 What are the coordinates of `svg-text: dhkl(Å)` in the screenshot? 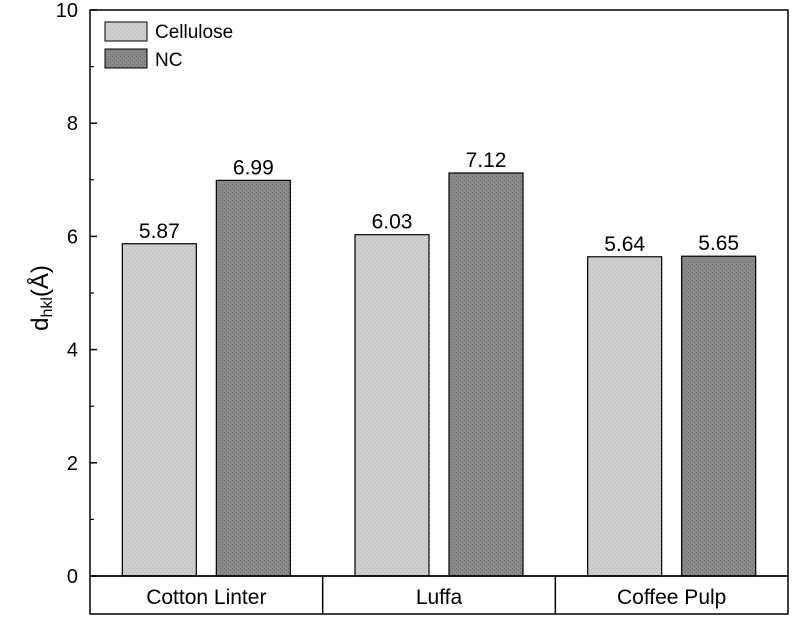 It's located at (41, 298).